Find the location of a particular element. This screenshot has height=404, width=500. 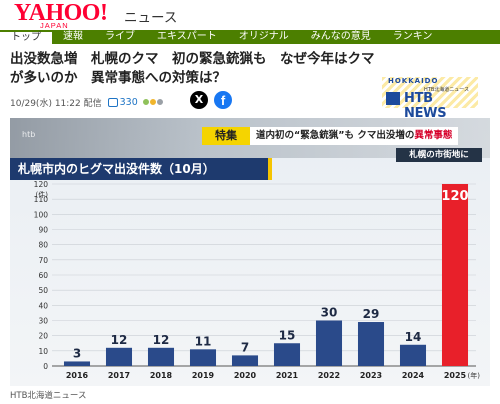

y-tick-label: 90 is located at coordinates (43, 230).